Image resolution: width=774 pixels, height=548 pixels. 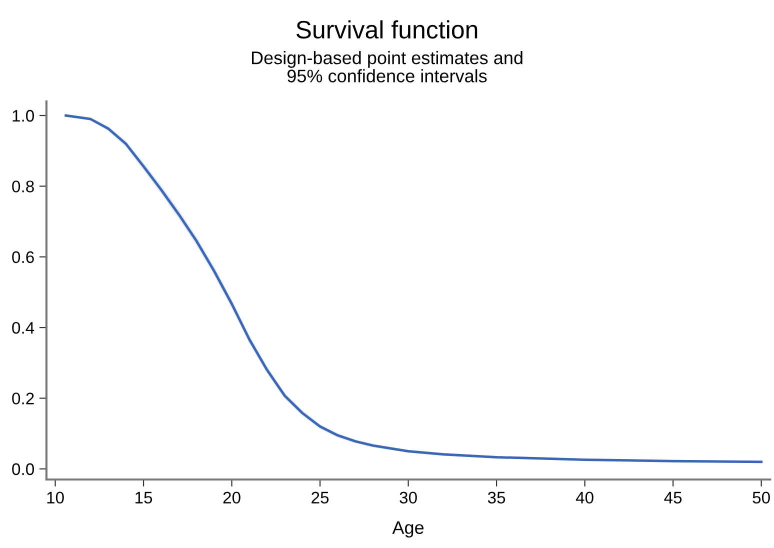 I want to click on x-tick-label: 45, so click(x=673, y=498).